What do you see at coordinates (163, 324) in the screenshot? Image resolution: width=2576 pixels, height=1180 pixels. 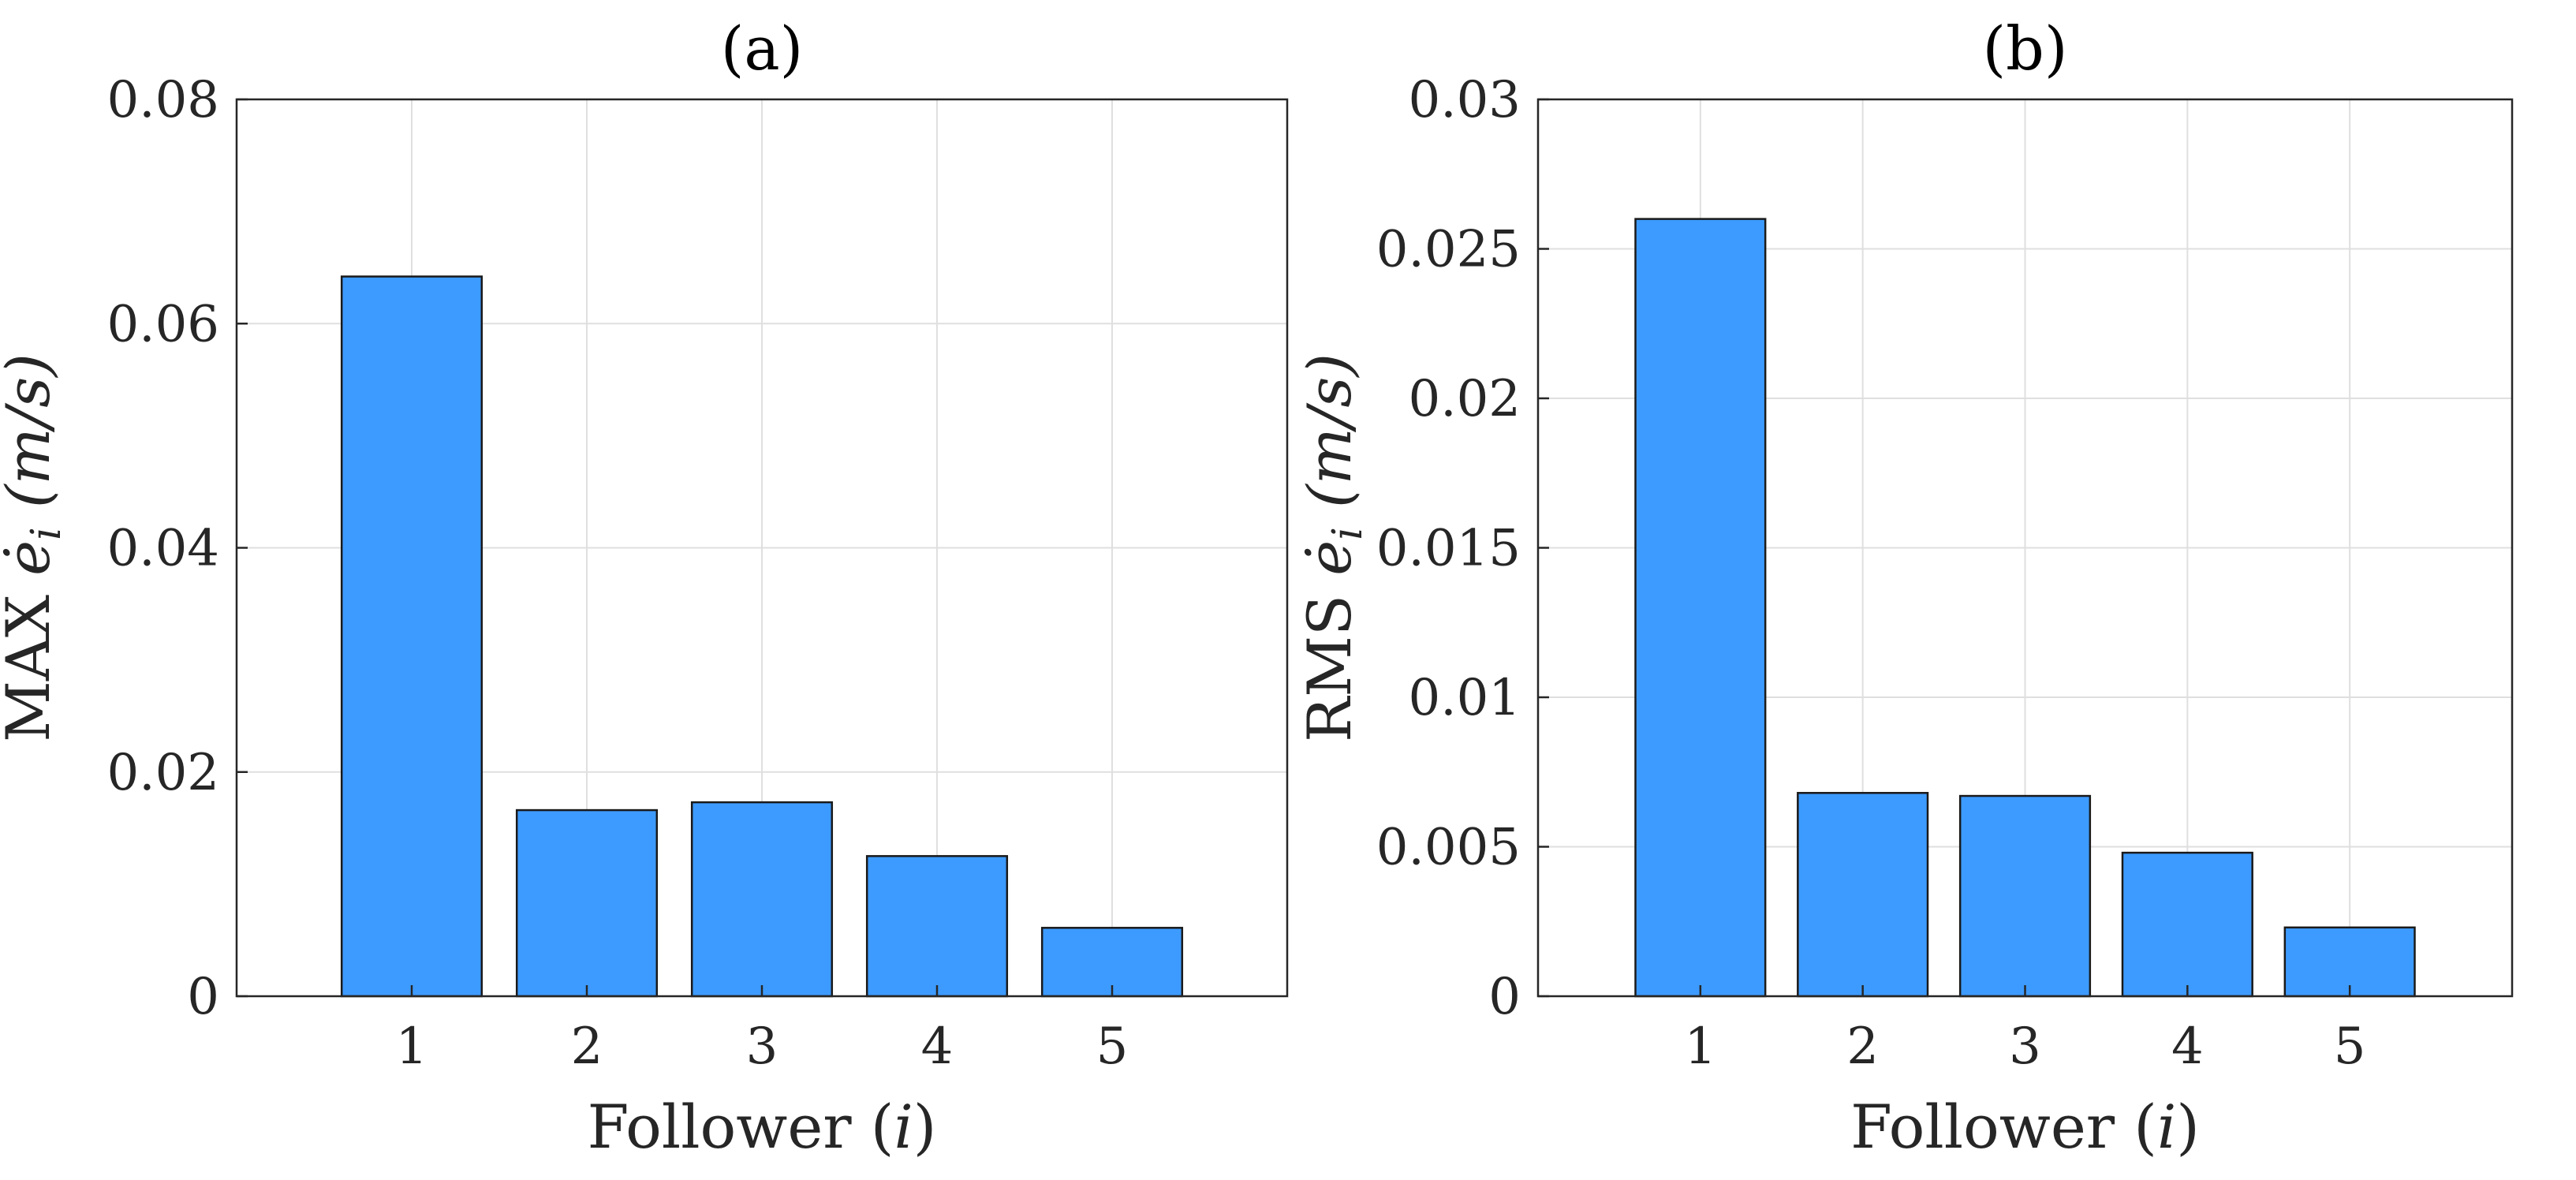 I see `y-tick-label: 0.06` at bounding box center [163, 324].